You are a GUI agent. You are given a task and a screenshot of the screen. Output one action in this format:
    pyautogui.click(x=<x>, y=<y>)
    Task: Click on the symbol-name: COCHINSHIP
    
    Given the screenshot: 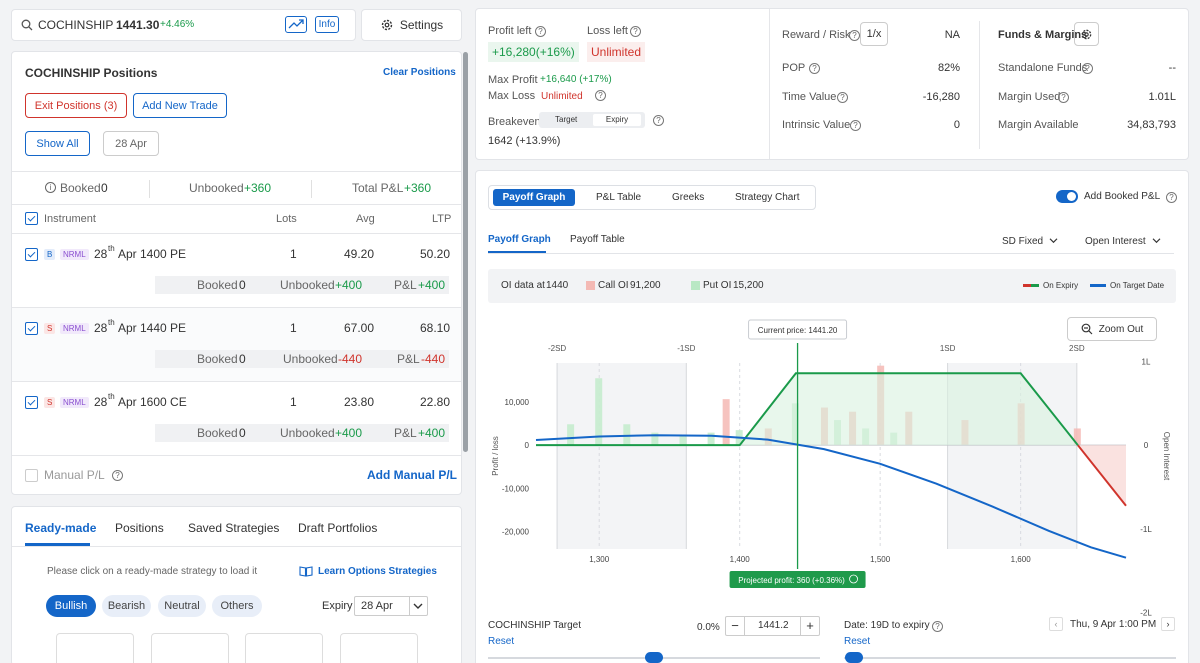 What is the action you would take?
    pyautogui.click(x=76, y=25)
    